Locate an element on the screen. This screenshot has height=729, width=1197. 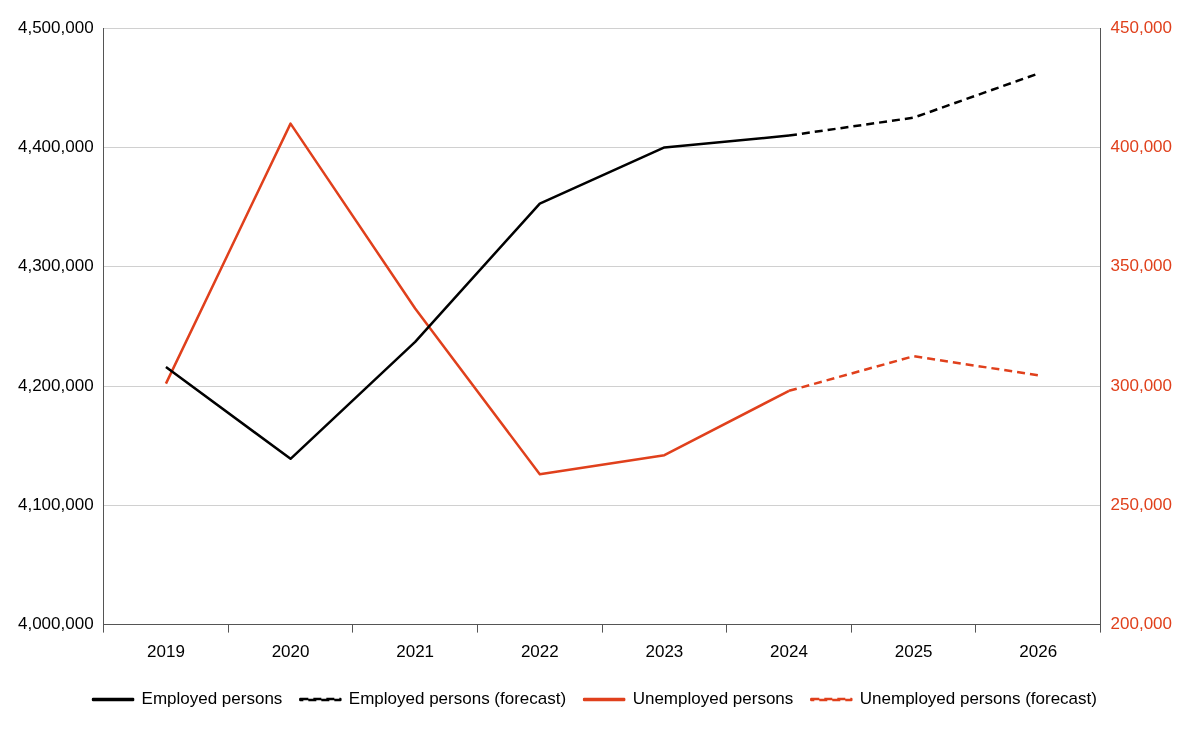
y-tick-label: 4,200,000 is located at coordinates (55, 385).